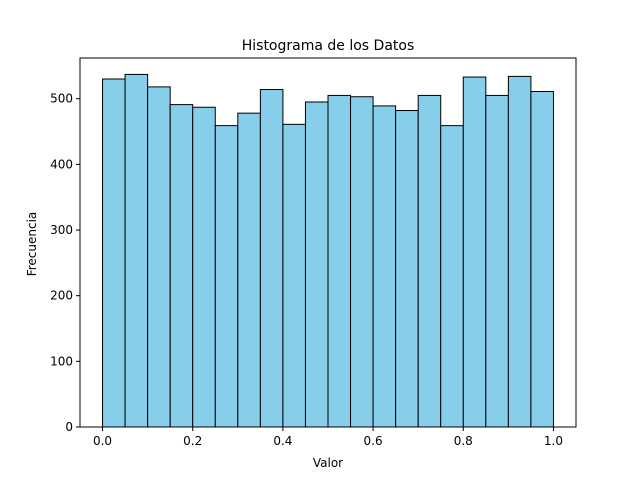 The height and width of the screenshot is (484, 640). What do you see at coordinates (61, 296) in the screenshot?
I see `y-tick-label: 200` at bounding box center [61, 296].